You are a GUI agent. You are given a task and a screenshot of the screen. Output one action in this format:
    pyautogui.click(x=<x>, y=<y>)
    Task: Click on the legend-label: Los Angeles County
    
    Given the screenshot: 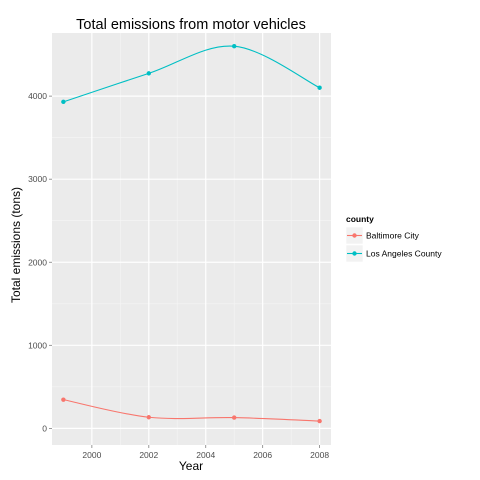 What is the action you would take?
    pyautogui.click(x=404, y=254)
    